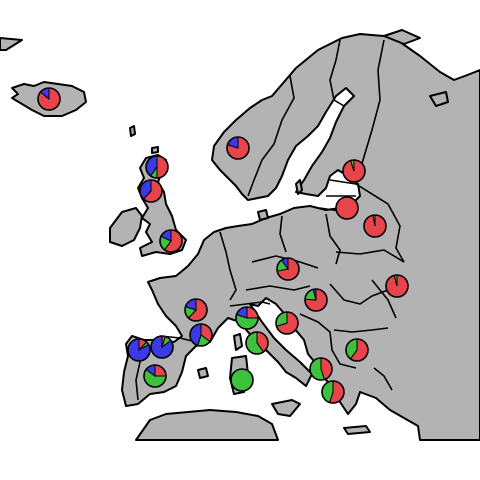 This screenshot has width=480, height=480. I want to click on border-austria, so click(278, 288).